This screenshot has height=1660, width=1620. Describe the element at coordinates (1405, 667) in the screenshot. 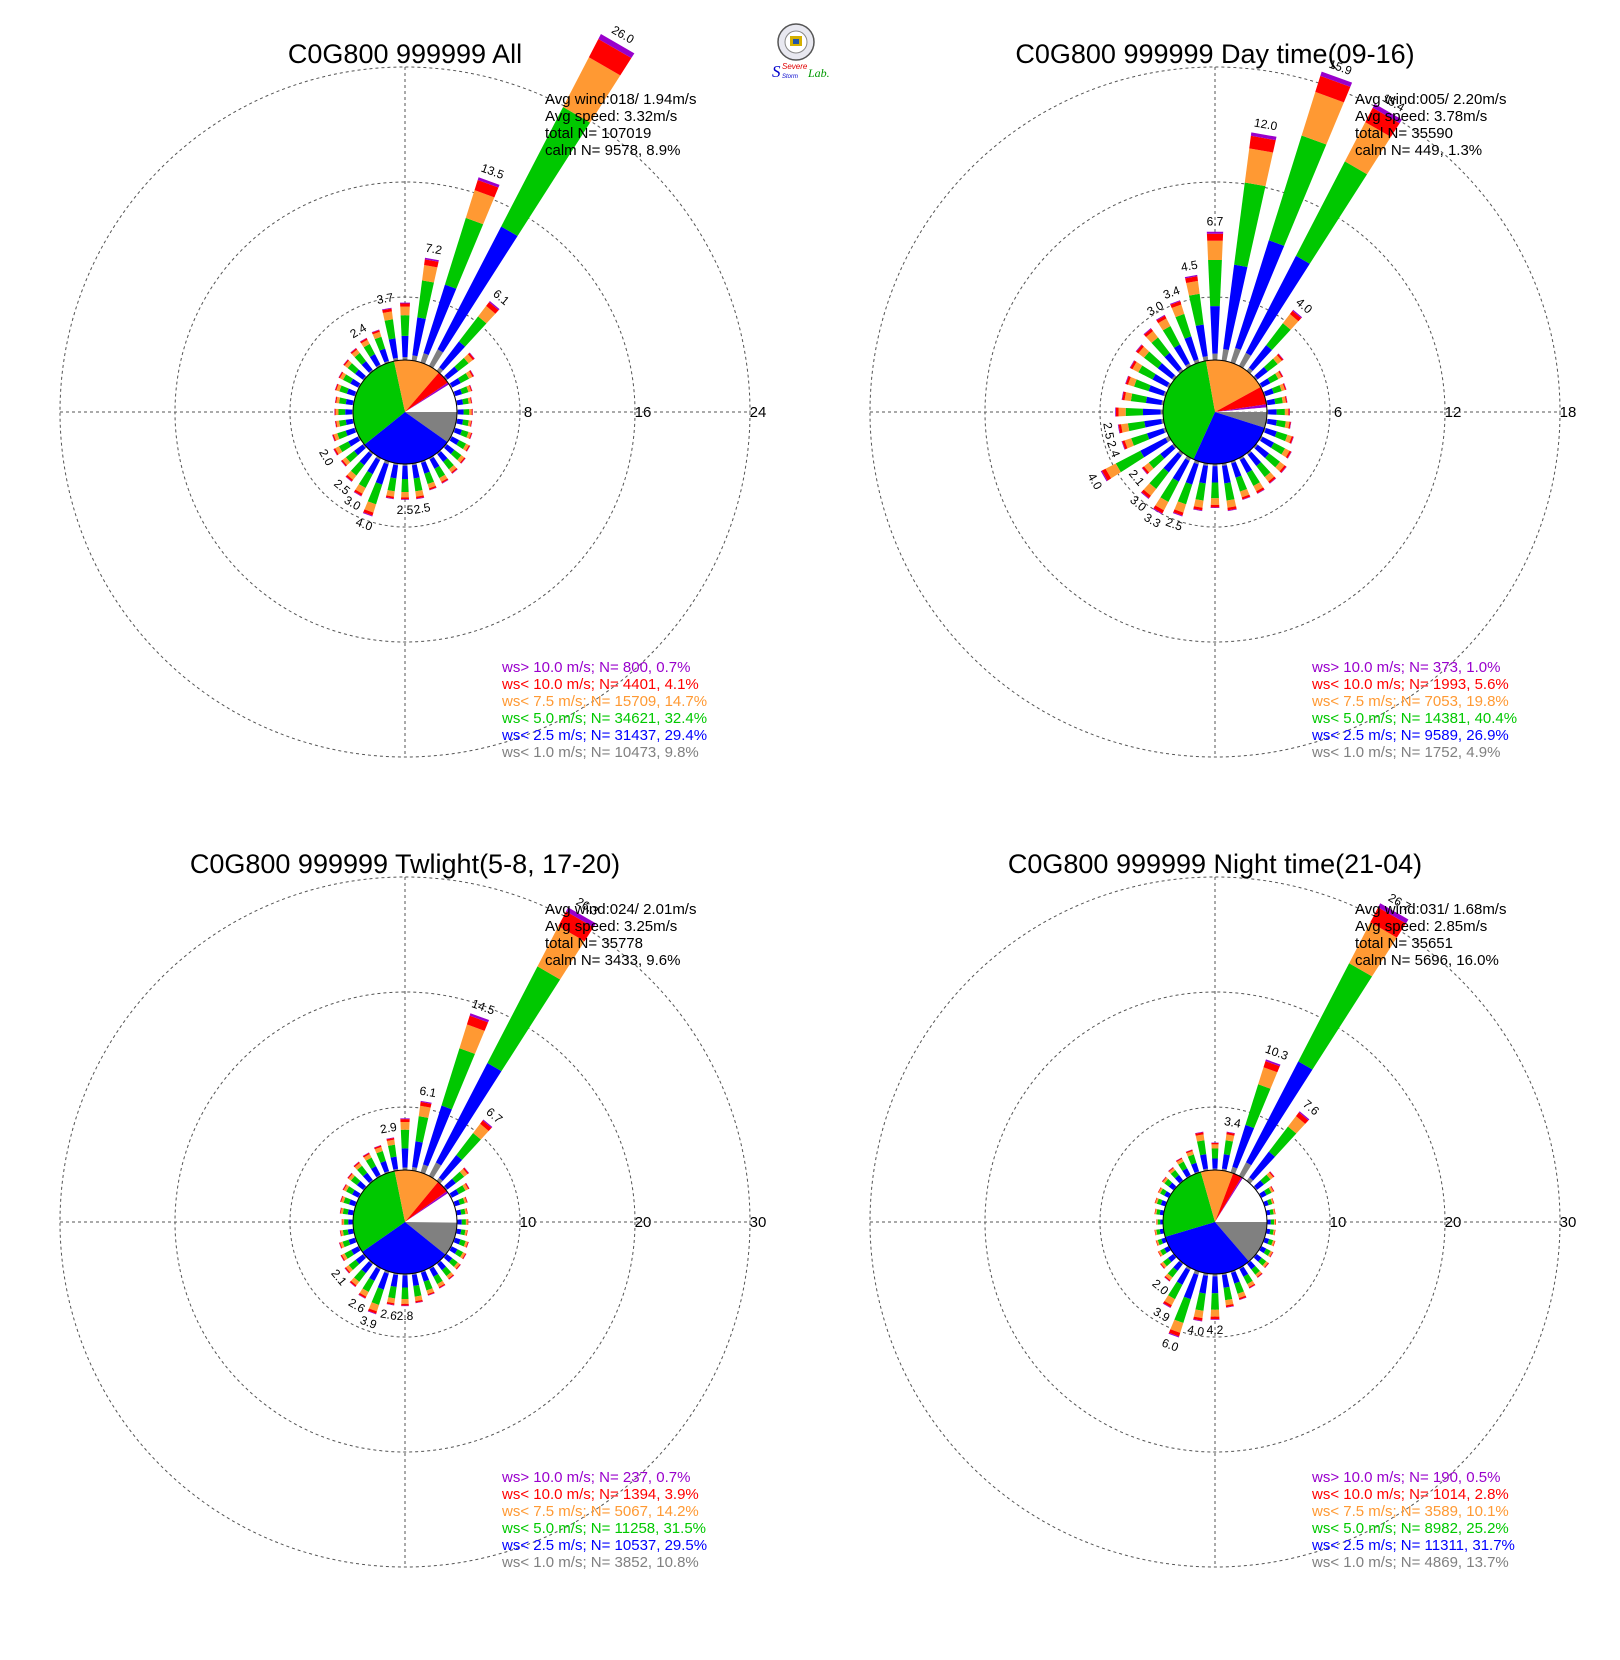

I see `legend-entry: ws> 10.0 m/s; N= 373, 1.0%` at that location.